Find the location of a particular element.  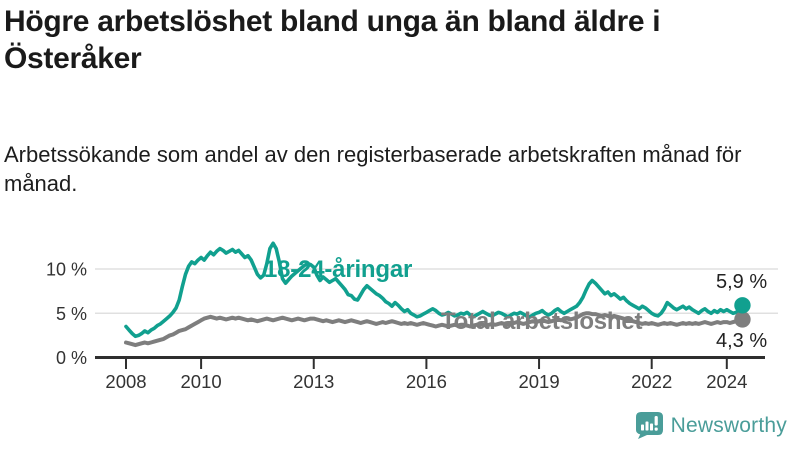

x-tick-label: 2019 is located at coordinates (538, 381).